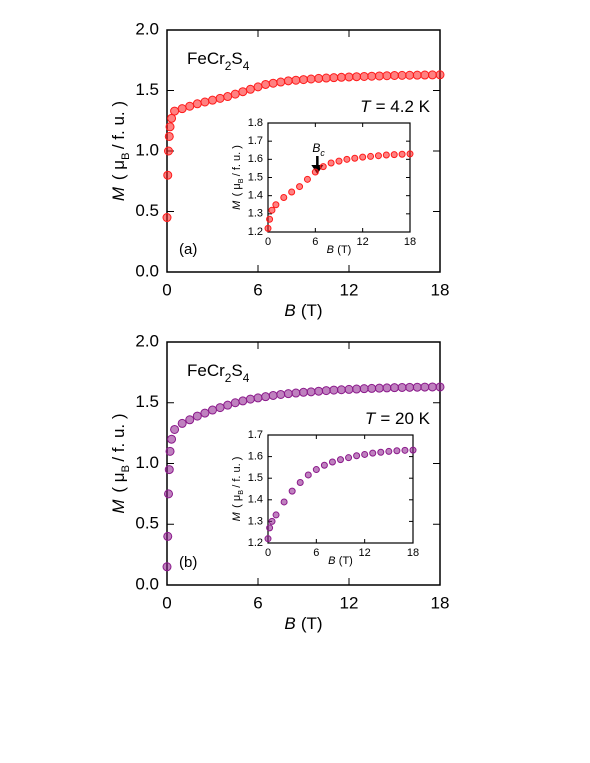 This screenshot has height=763, width=590. Describe the element at coordinates (403, 106) in the screenshot. I see `temperature-value: = 4.2 K` at that location.